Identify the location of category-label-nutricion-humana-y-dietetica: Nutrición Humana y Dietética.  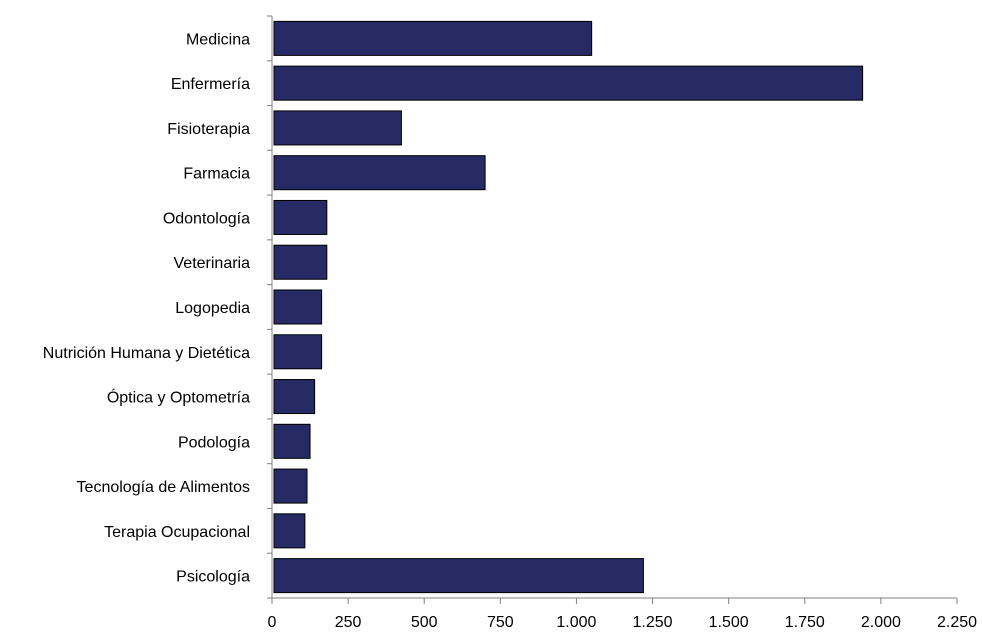
(146, 353).